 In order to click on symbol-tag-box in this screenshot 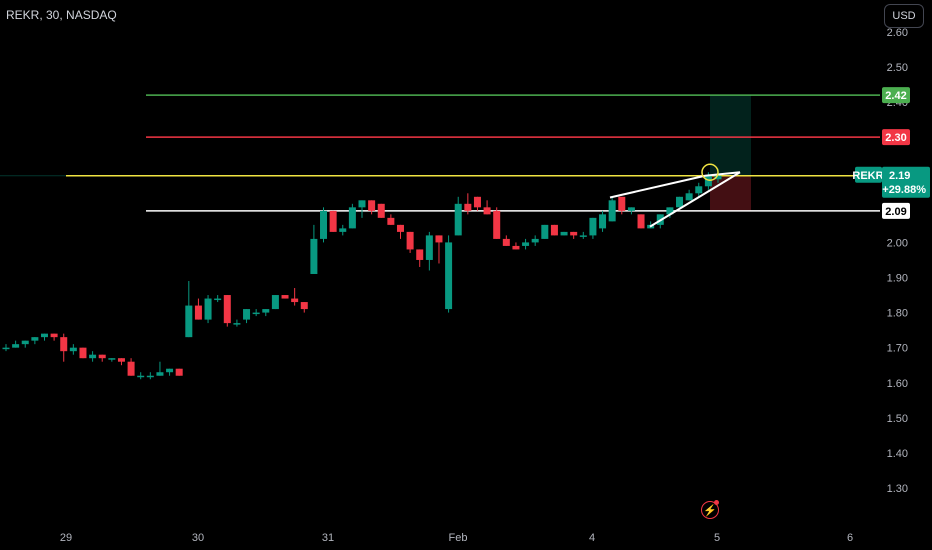, I will do `click(868, 174)`.